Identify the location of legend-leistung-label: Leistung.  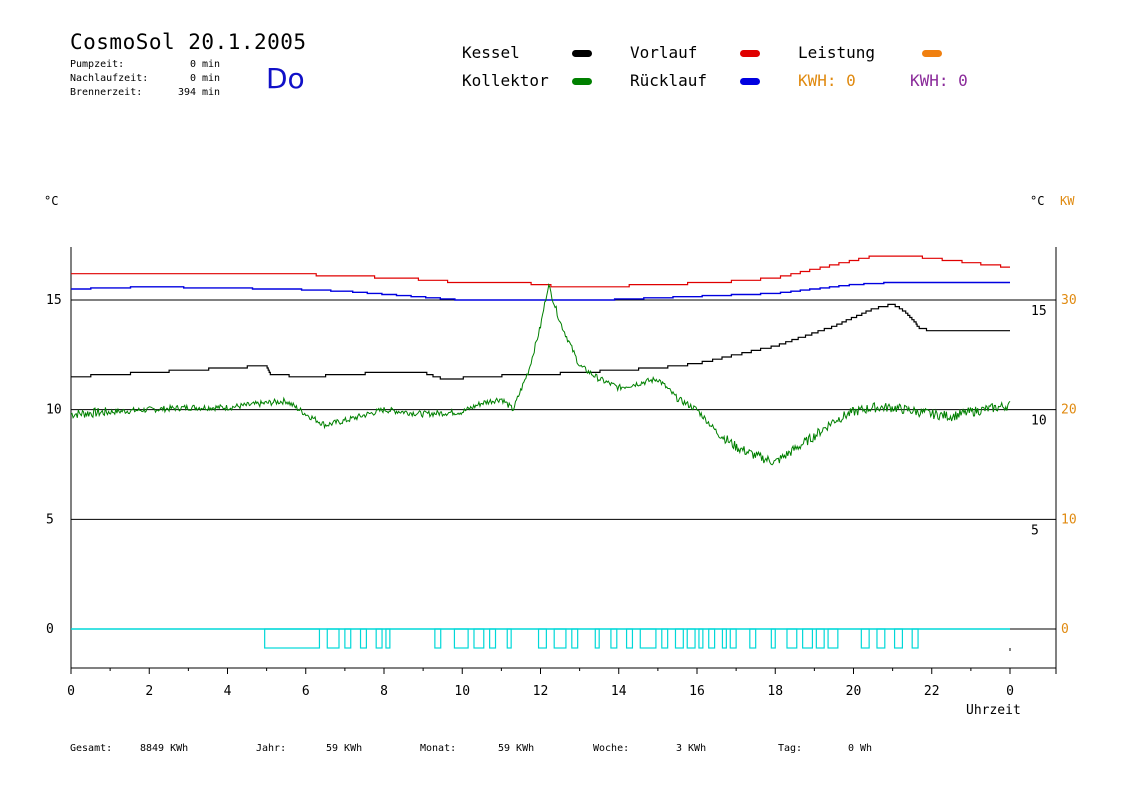
(837, 52).